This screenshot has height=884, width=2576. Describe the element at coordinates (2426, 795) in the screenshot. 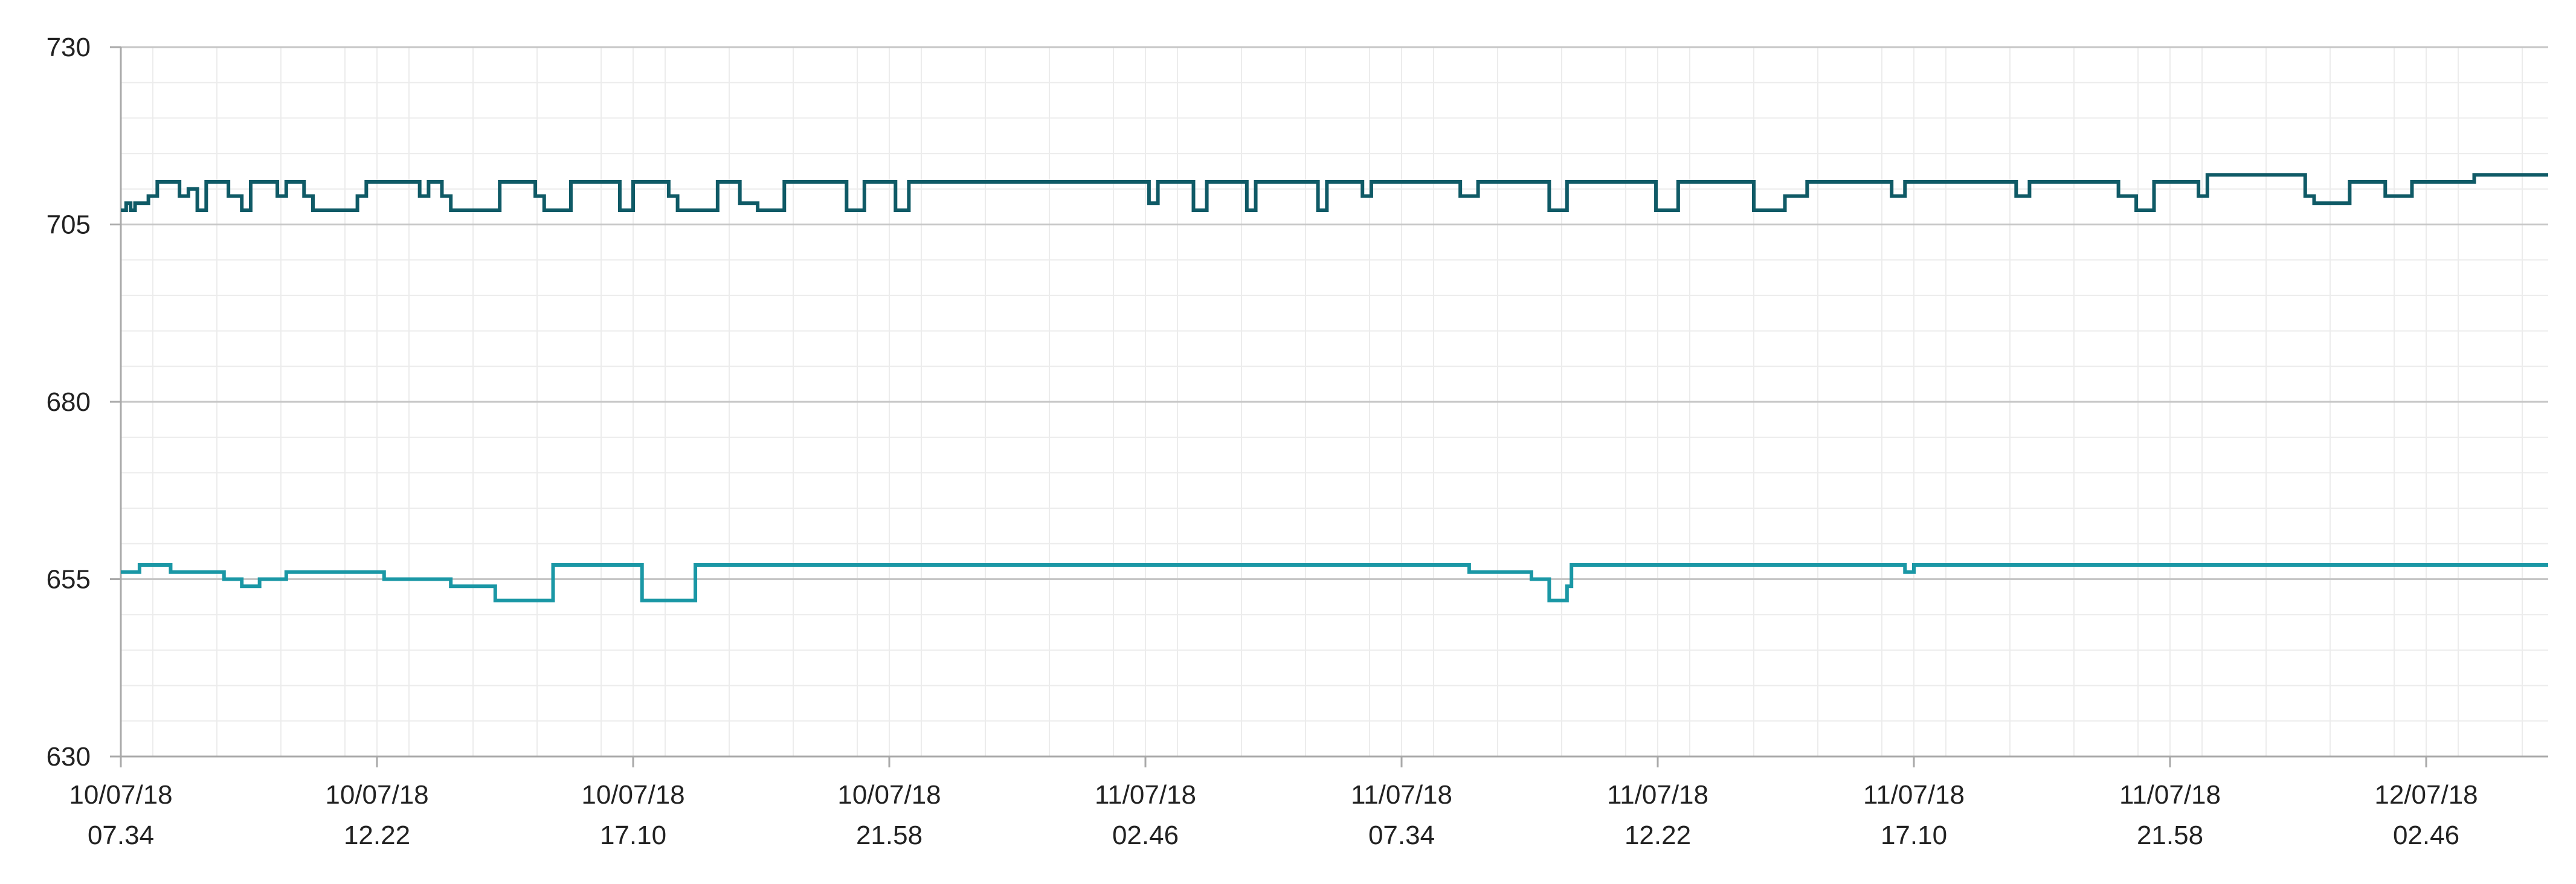

I see `x-tick-label-date: 12/07/18` at that location.